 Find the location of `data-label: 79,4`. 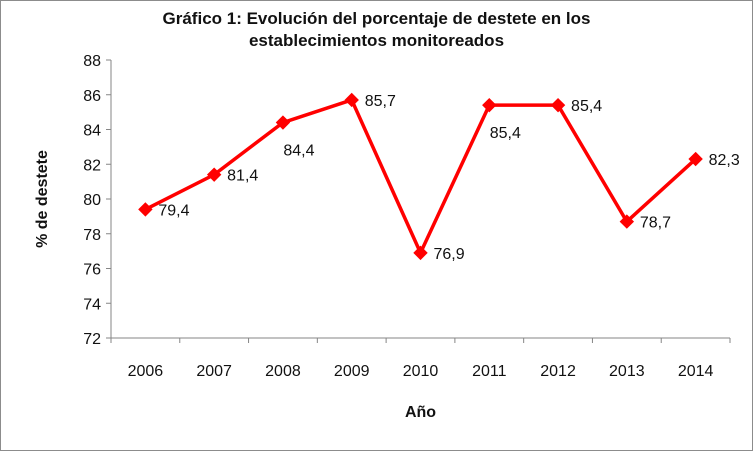

data-label: 79,4 is located at coordinates (173, 210).